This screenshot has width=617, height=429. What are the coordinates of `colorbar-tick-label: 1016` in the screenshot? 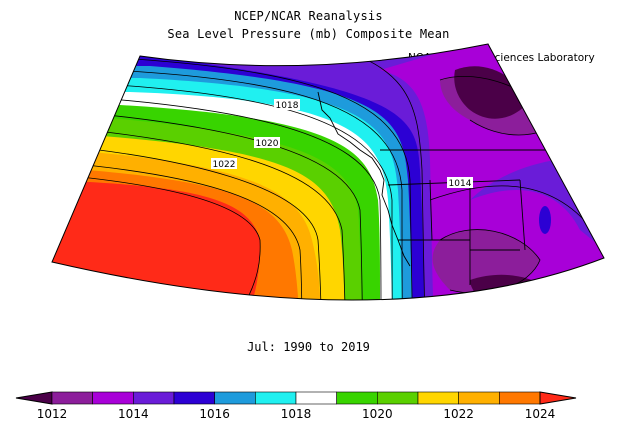 It's located at (214, 414).